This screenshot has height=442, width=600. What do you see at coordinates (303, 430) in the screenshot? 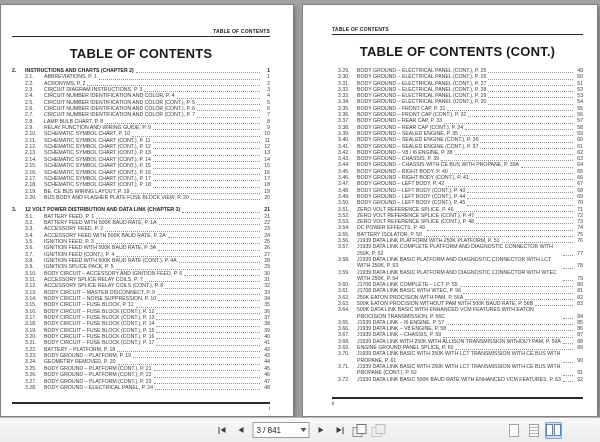
I see `chevron-down-icon` at bounding box center [303, 430].